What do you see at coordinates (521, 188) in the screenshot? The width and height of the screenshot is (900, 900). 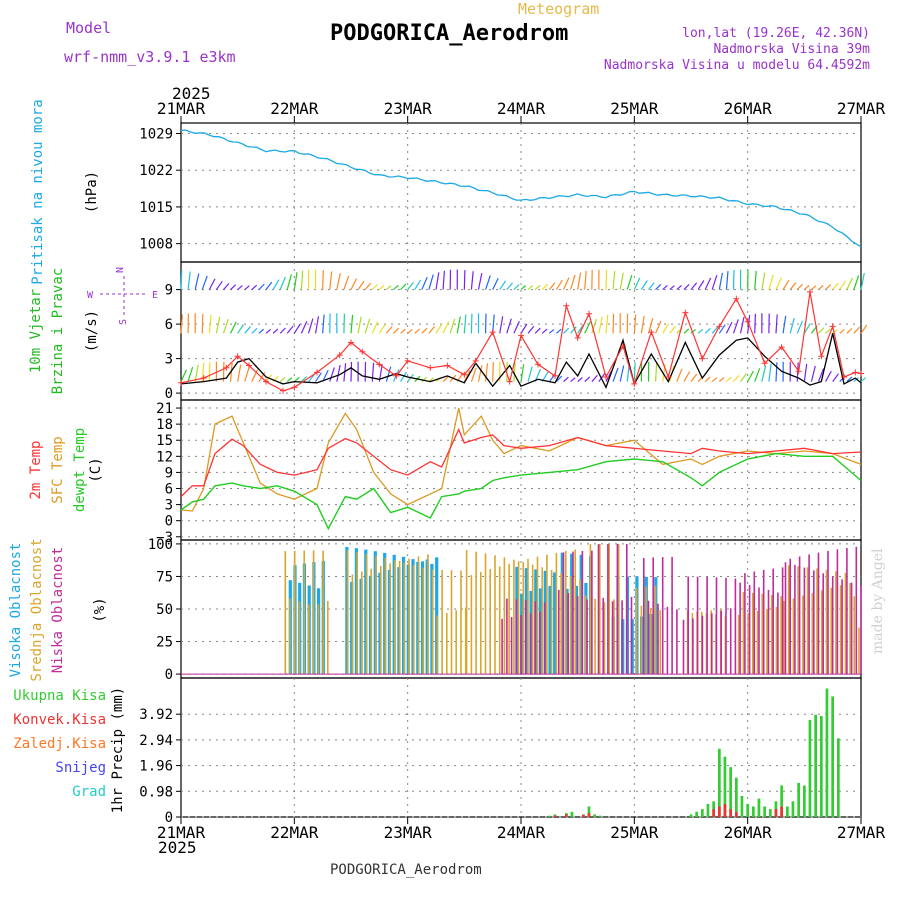 I see `pressure-line` at bounding box center [521, 188].